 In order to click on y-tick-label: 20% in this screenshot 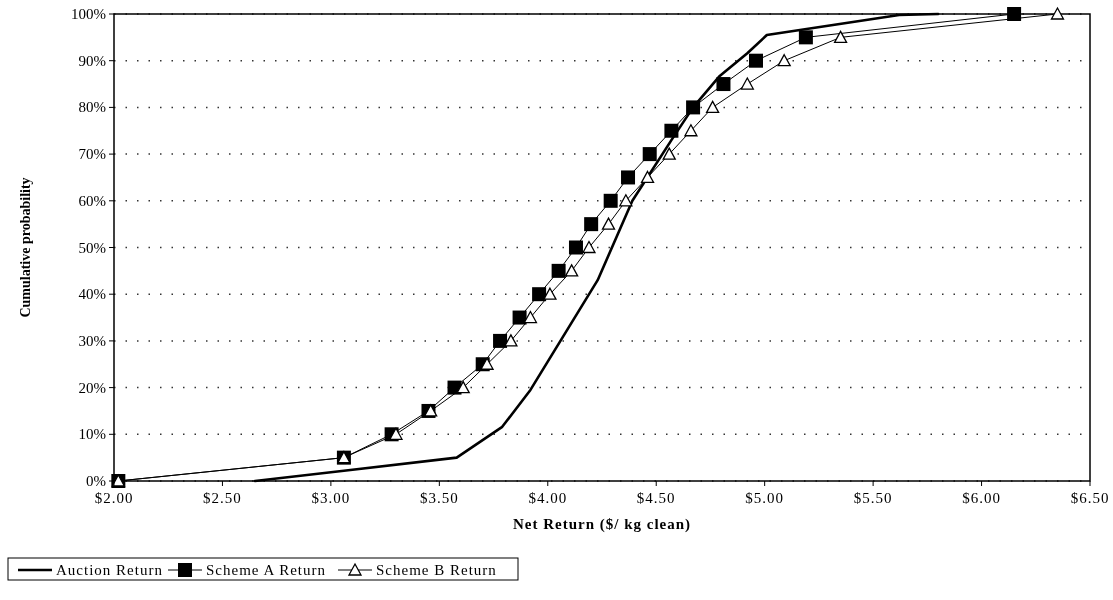, I will do `click(92, 387)`.